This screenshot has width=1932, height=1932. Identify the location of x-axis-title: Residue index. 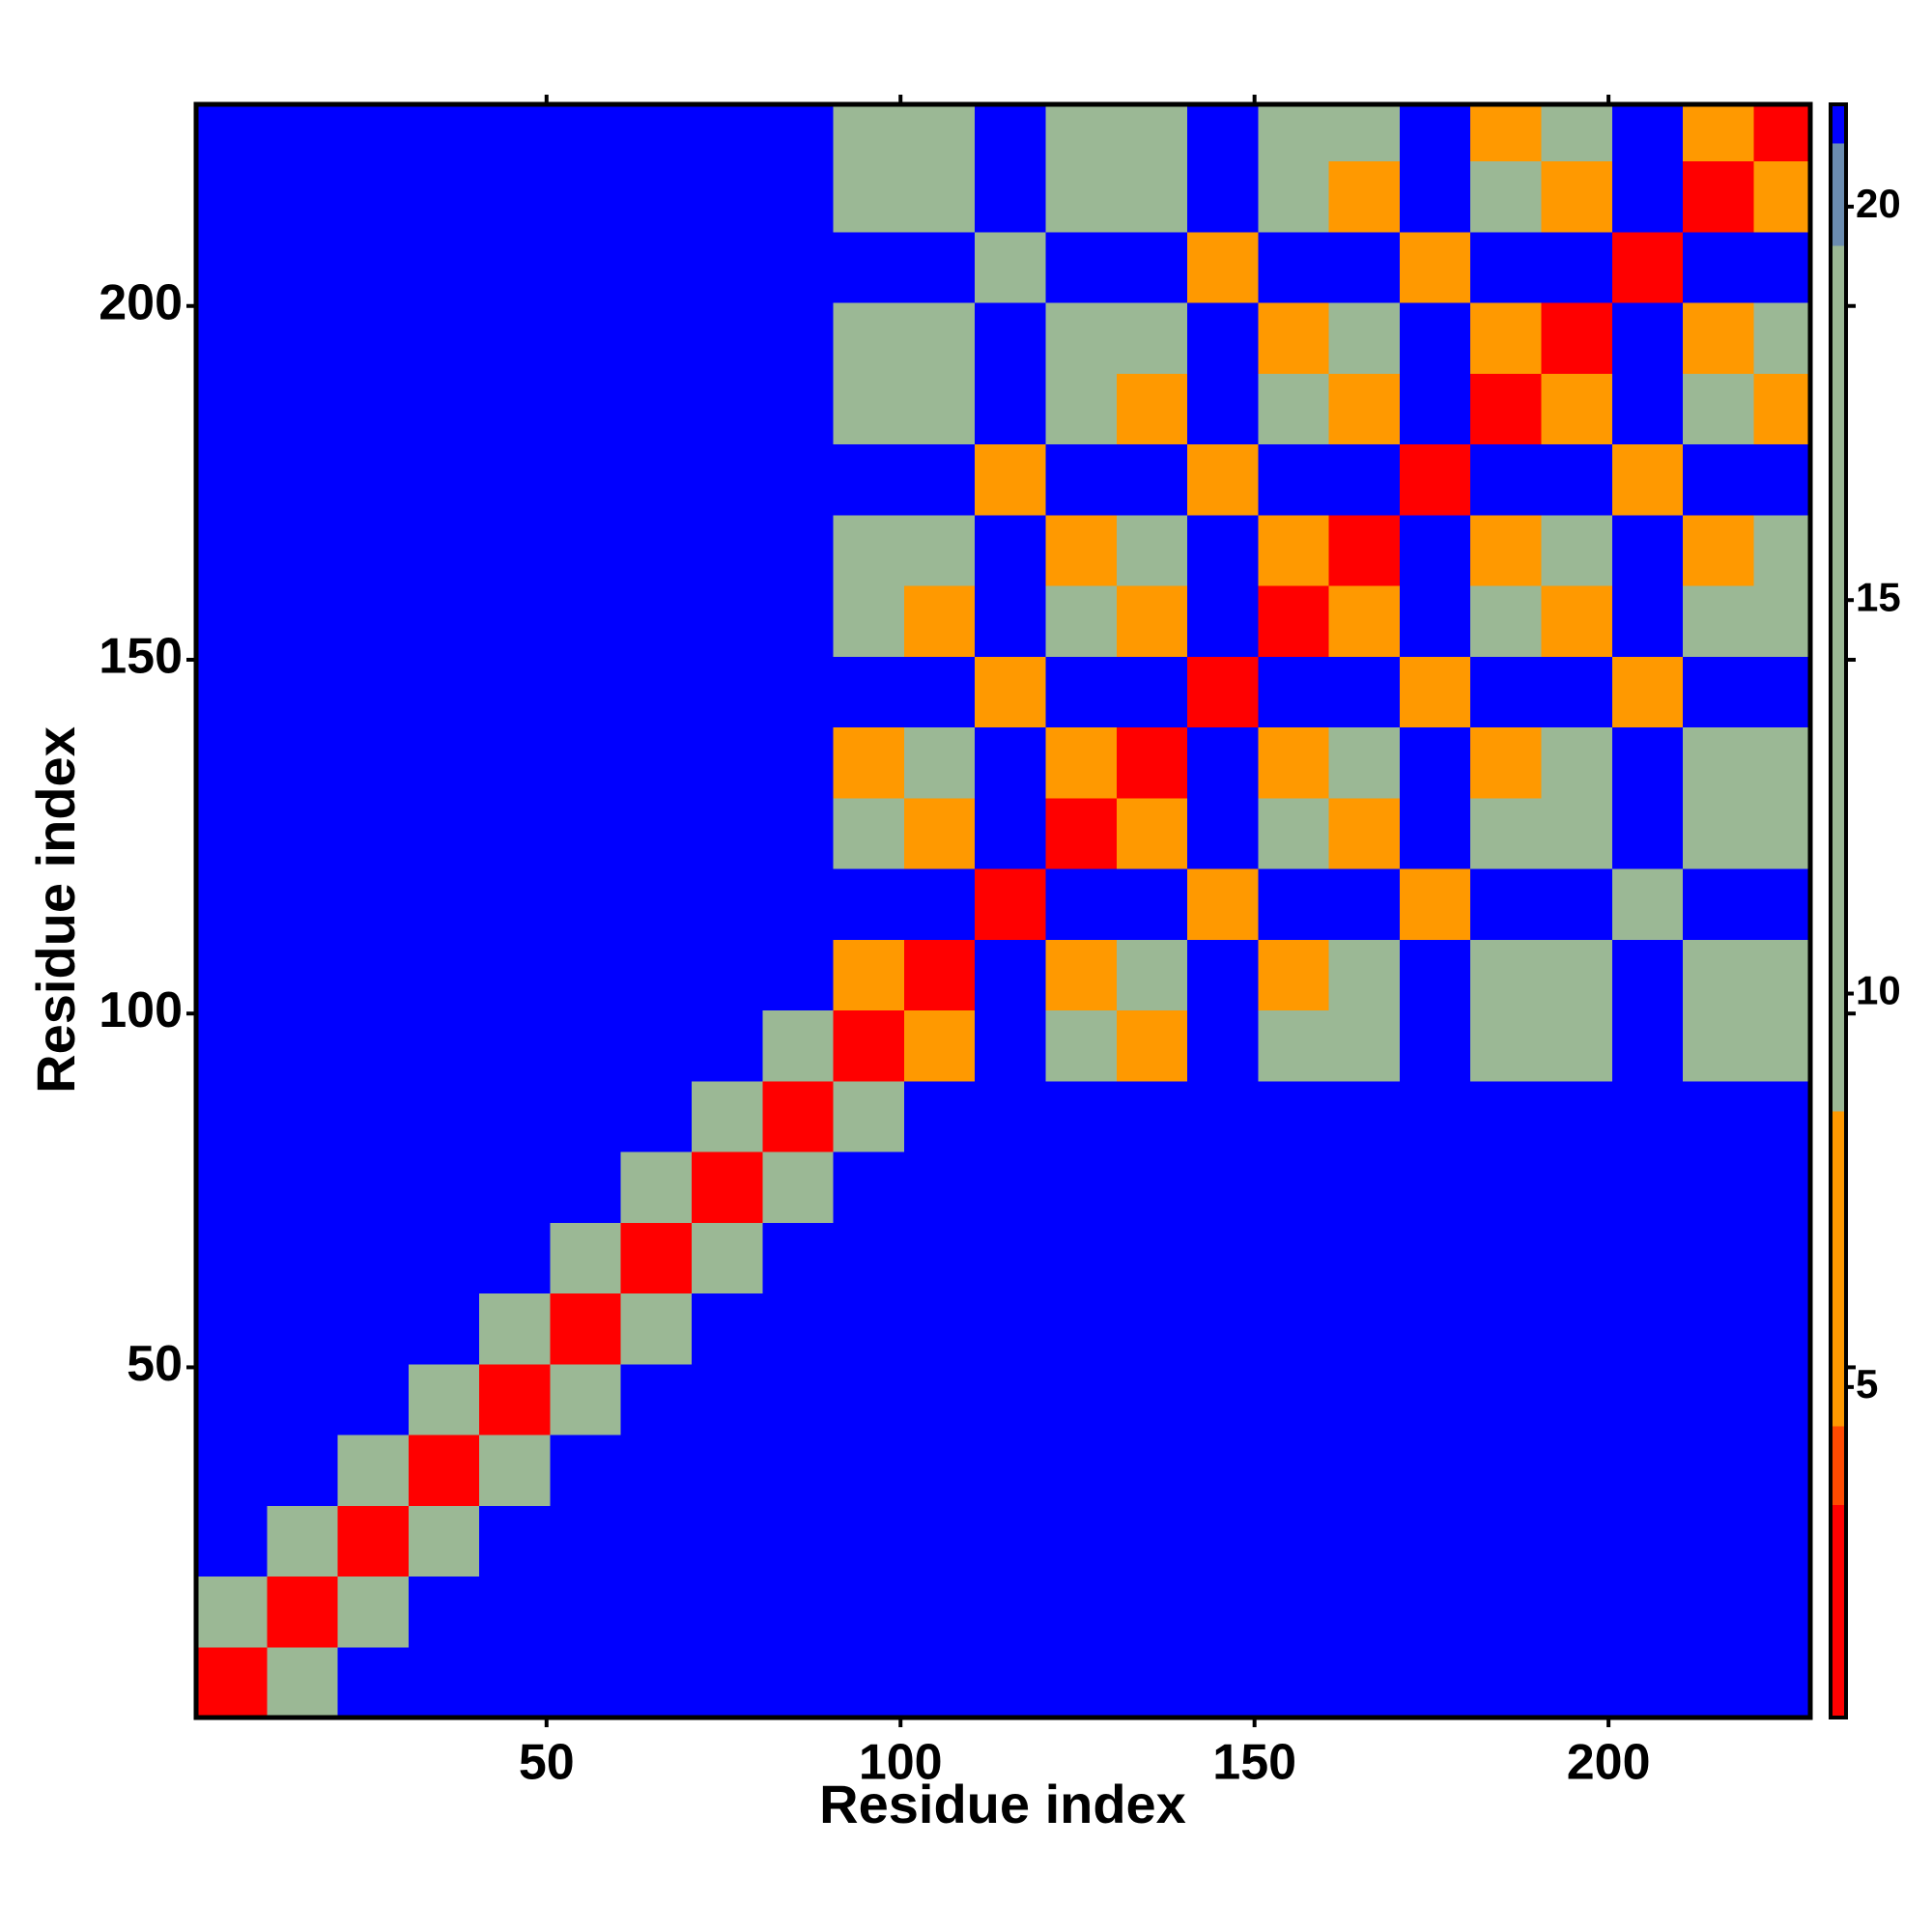
(1002, 1804).